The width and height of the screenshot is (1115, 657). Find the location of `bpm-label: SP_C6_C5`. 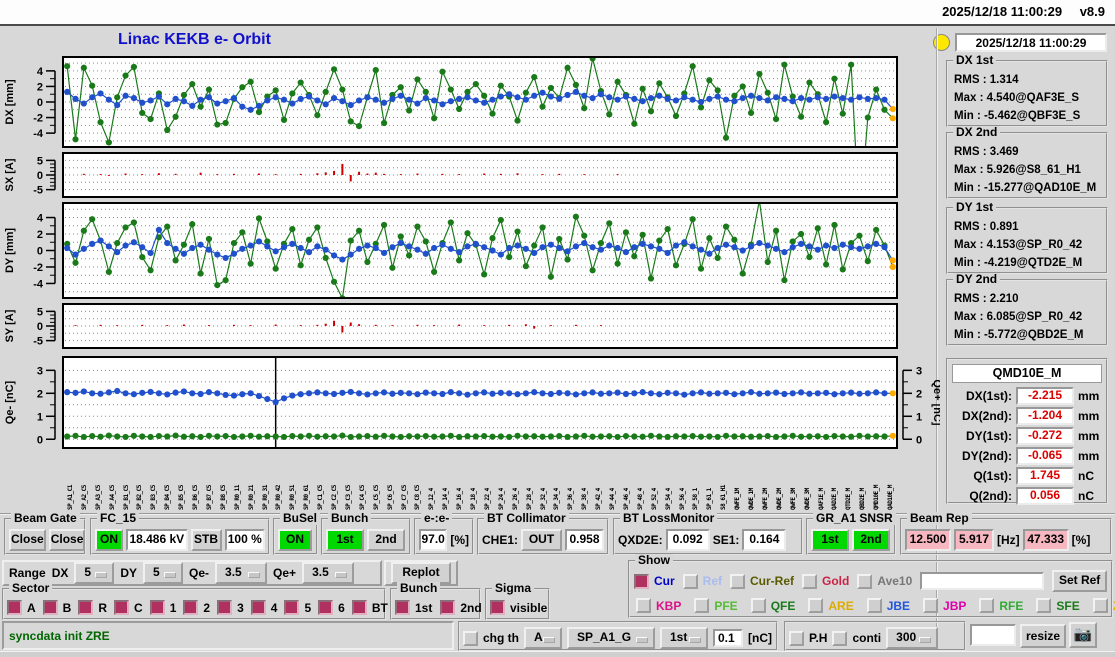

bpm-label: SP_C6_C5 is located at coordinates (390, 497).